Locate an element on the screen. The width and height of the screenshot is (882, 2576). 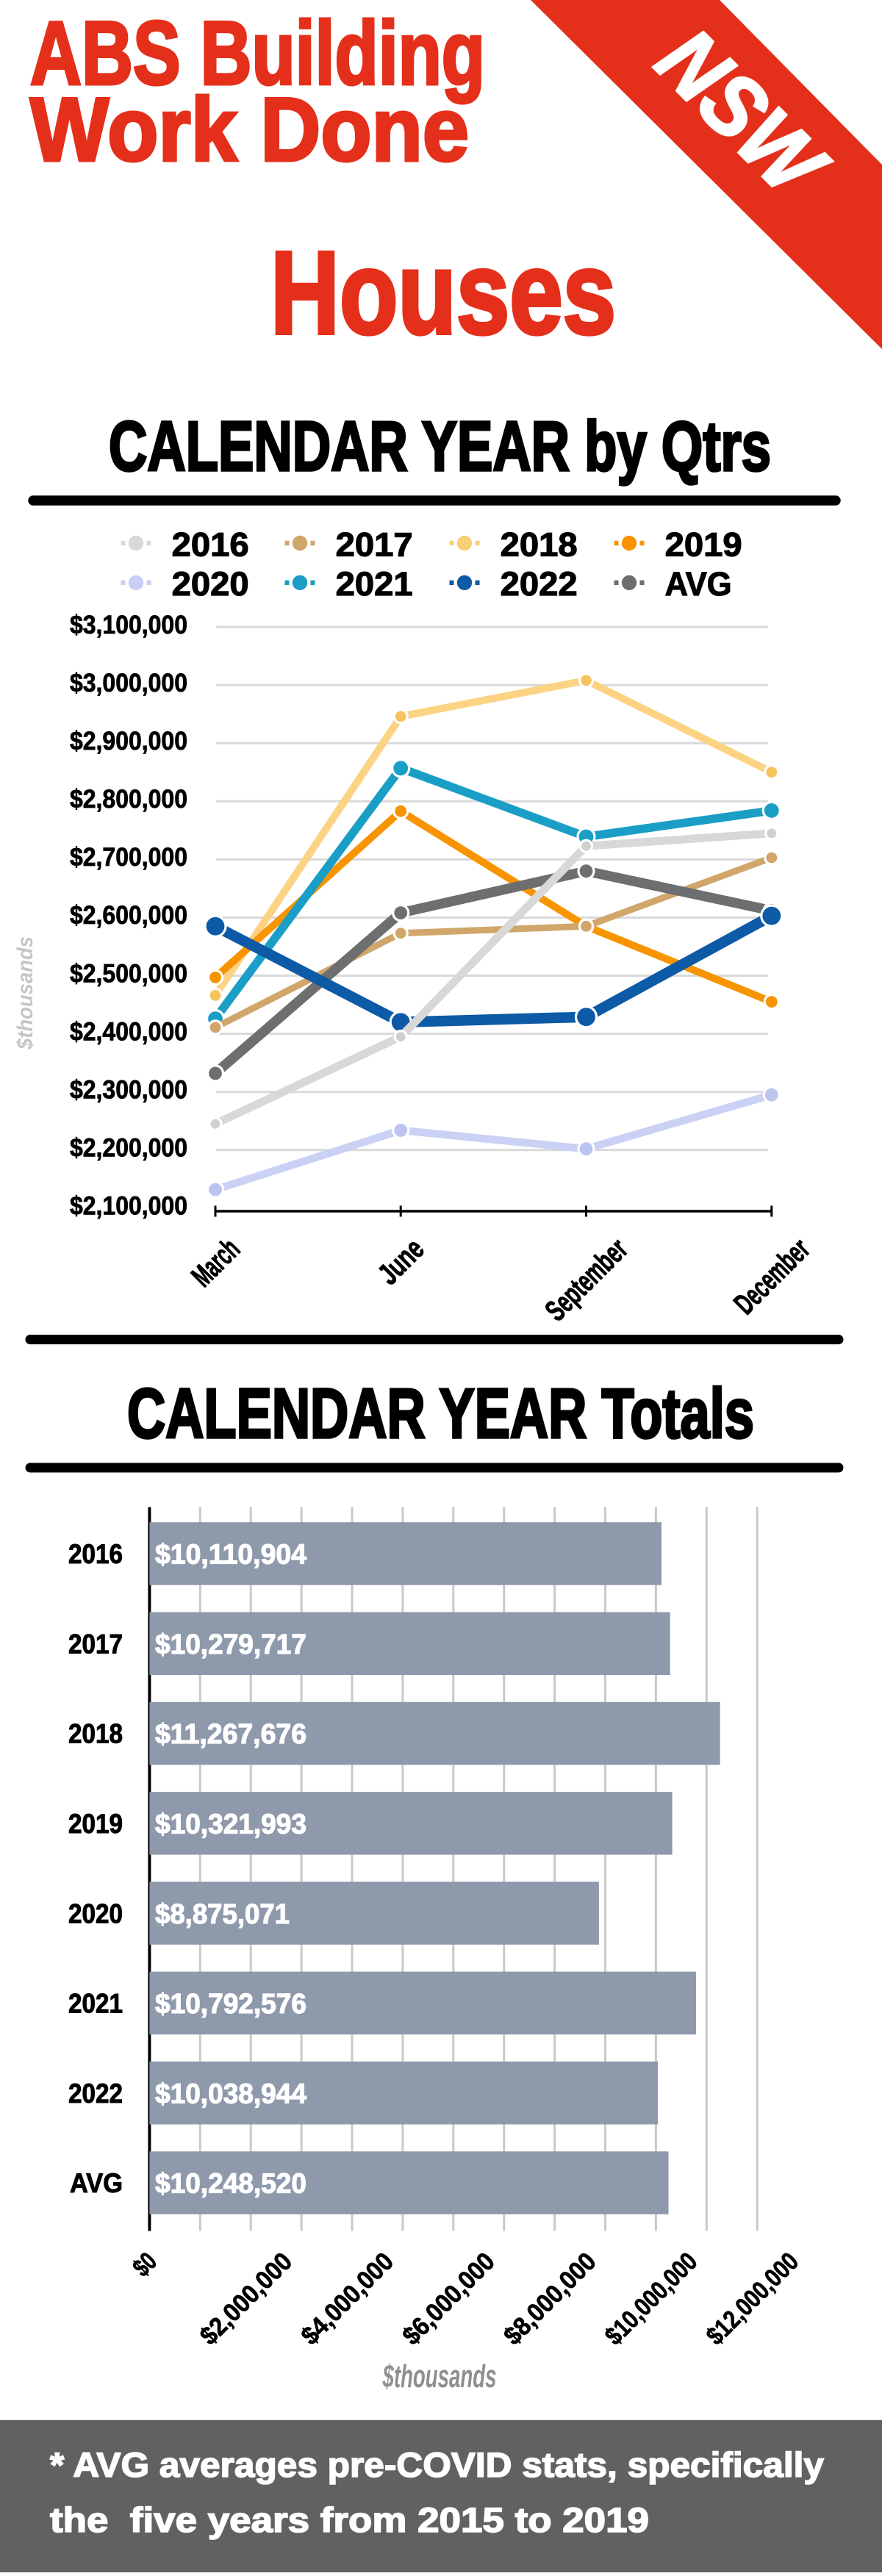
svg-text: Houses is located at coordinates (443, 293).